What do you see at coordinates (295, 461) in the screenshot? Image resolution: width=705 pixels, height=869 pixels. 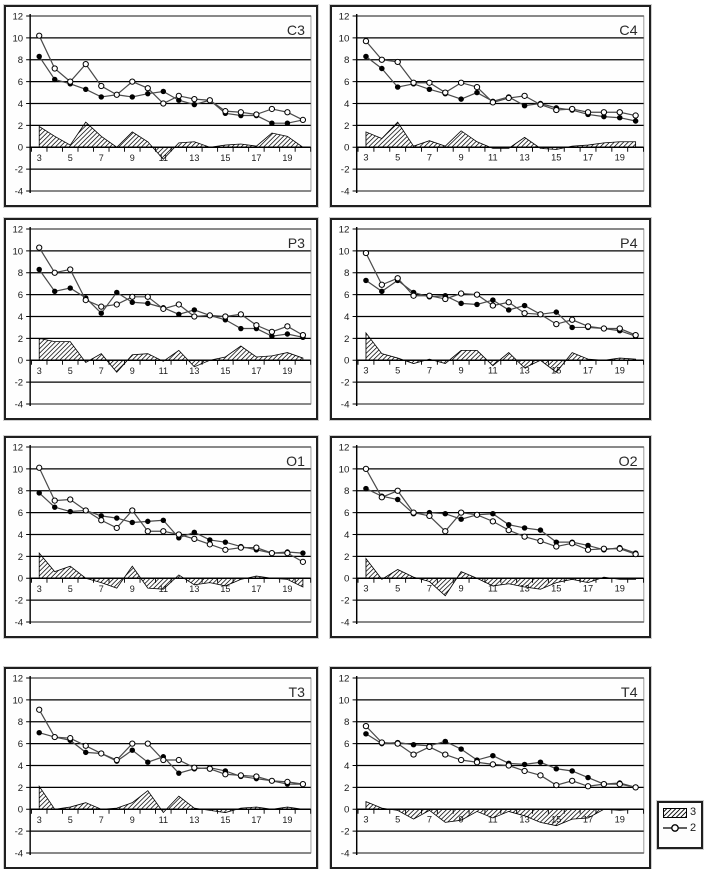 I see `chart-title: O1` at bounding box center [295, 461].